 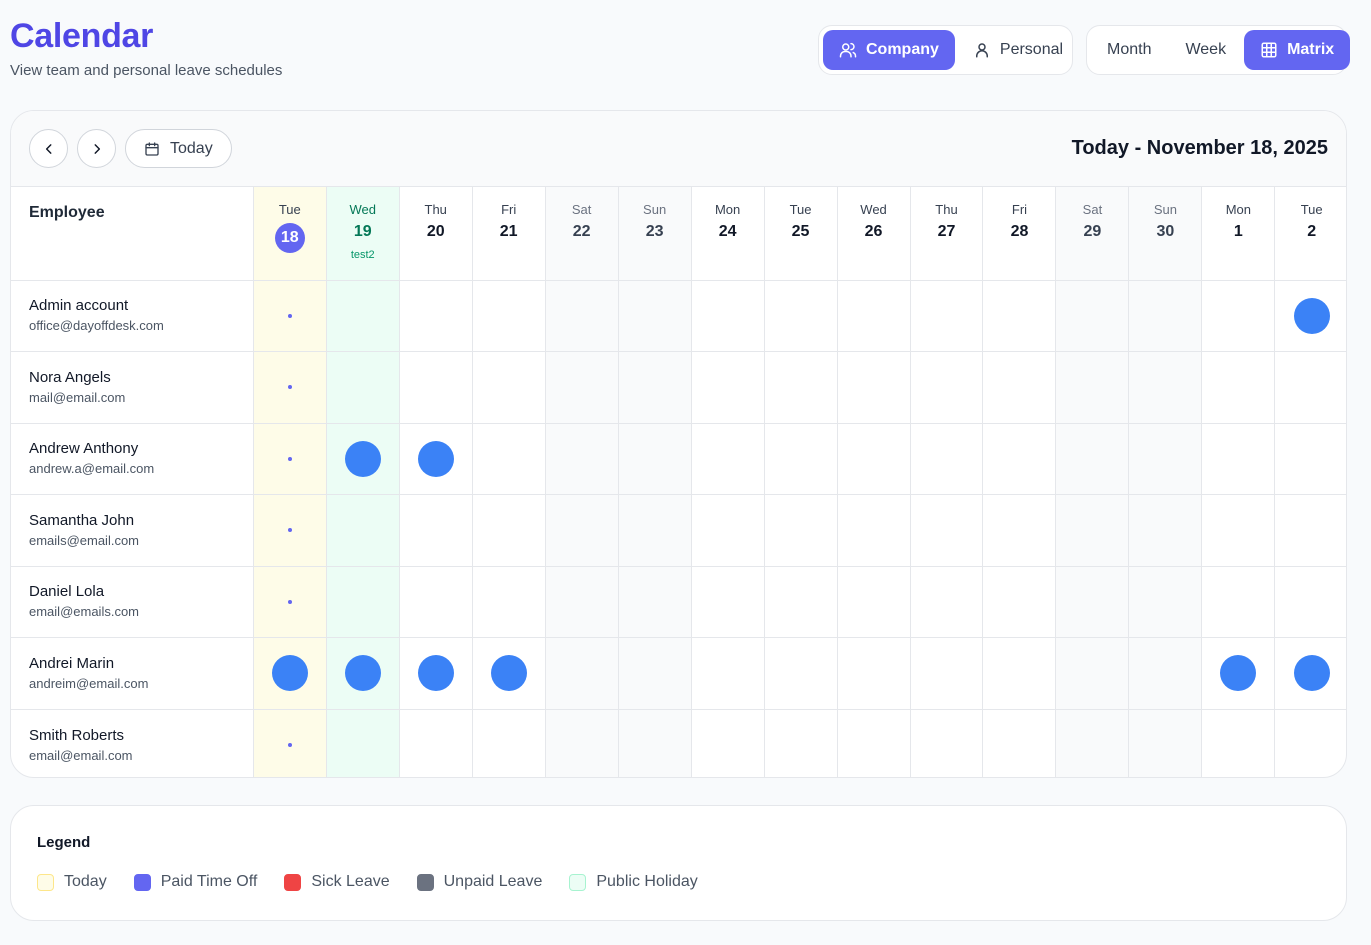 I want to click on previous-button, so click(x=48, y=148).